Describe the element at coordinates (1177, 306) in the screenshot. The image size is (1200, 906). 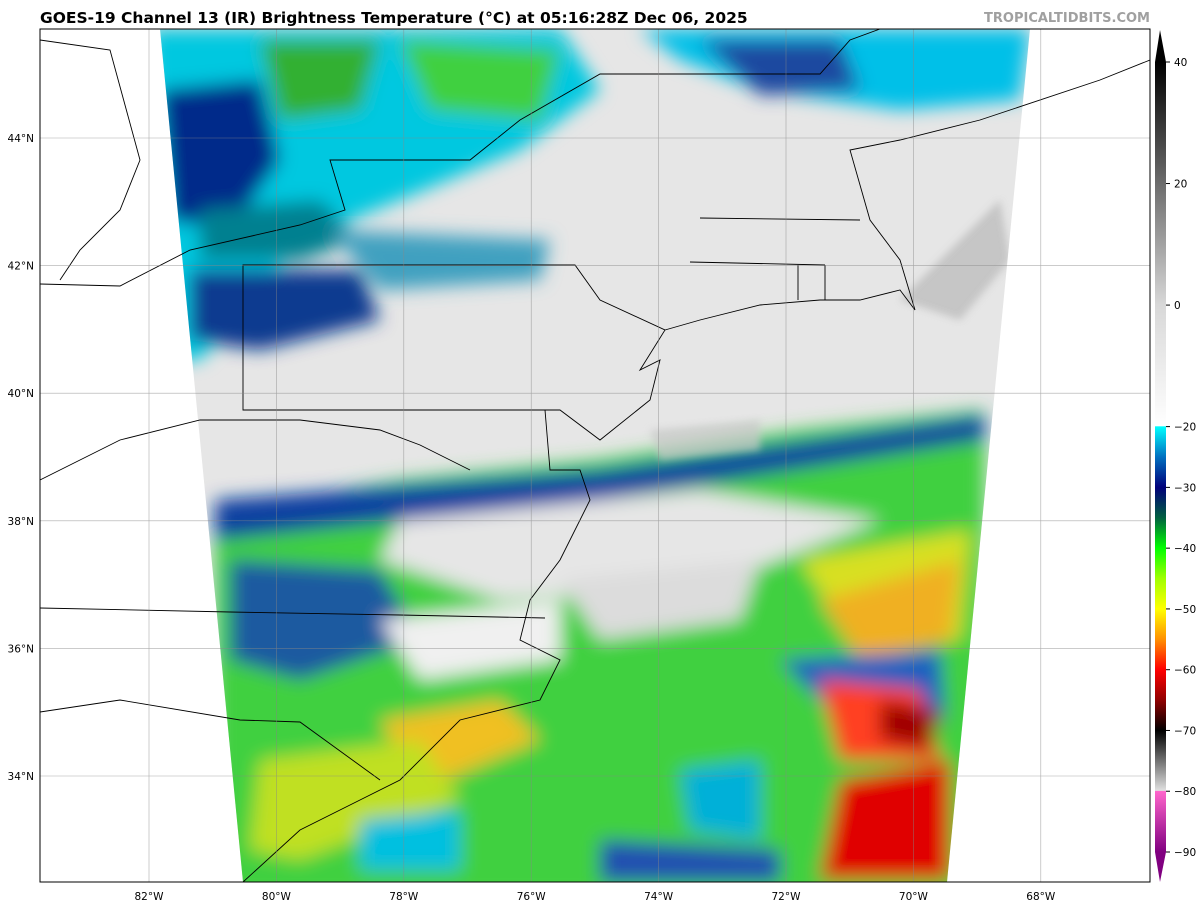
I see `colorbar-label: 0` at that location.